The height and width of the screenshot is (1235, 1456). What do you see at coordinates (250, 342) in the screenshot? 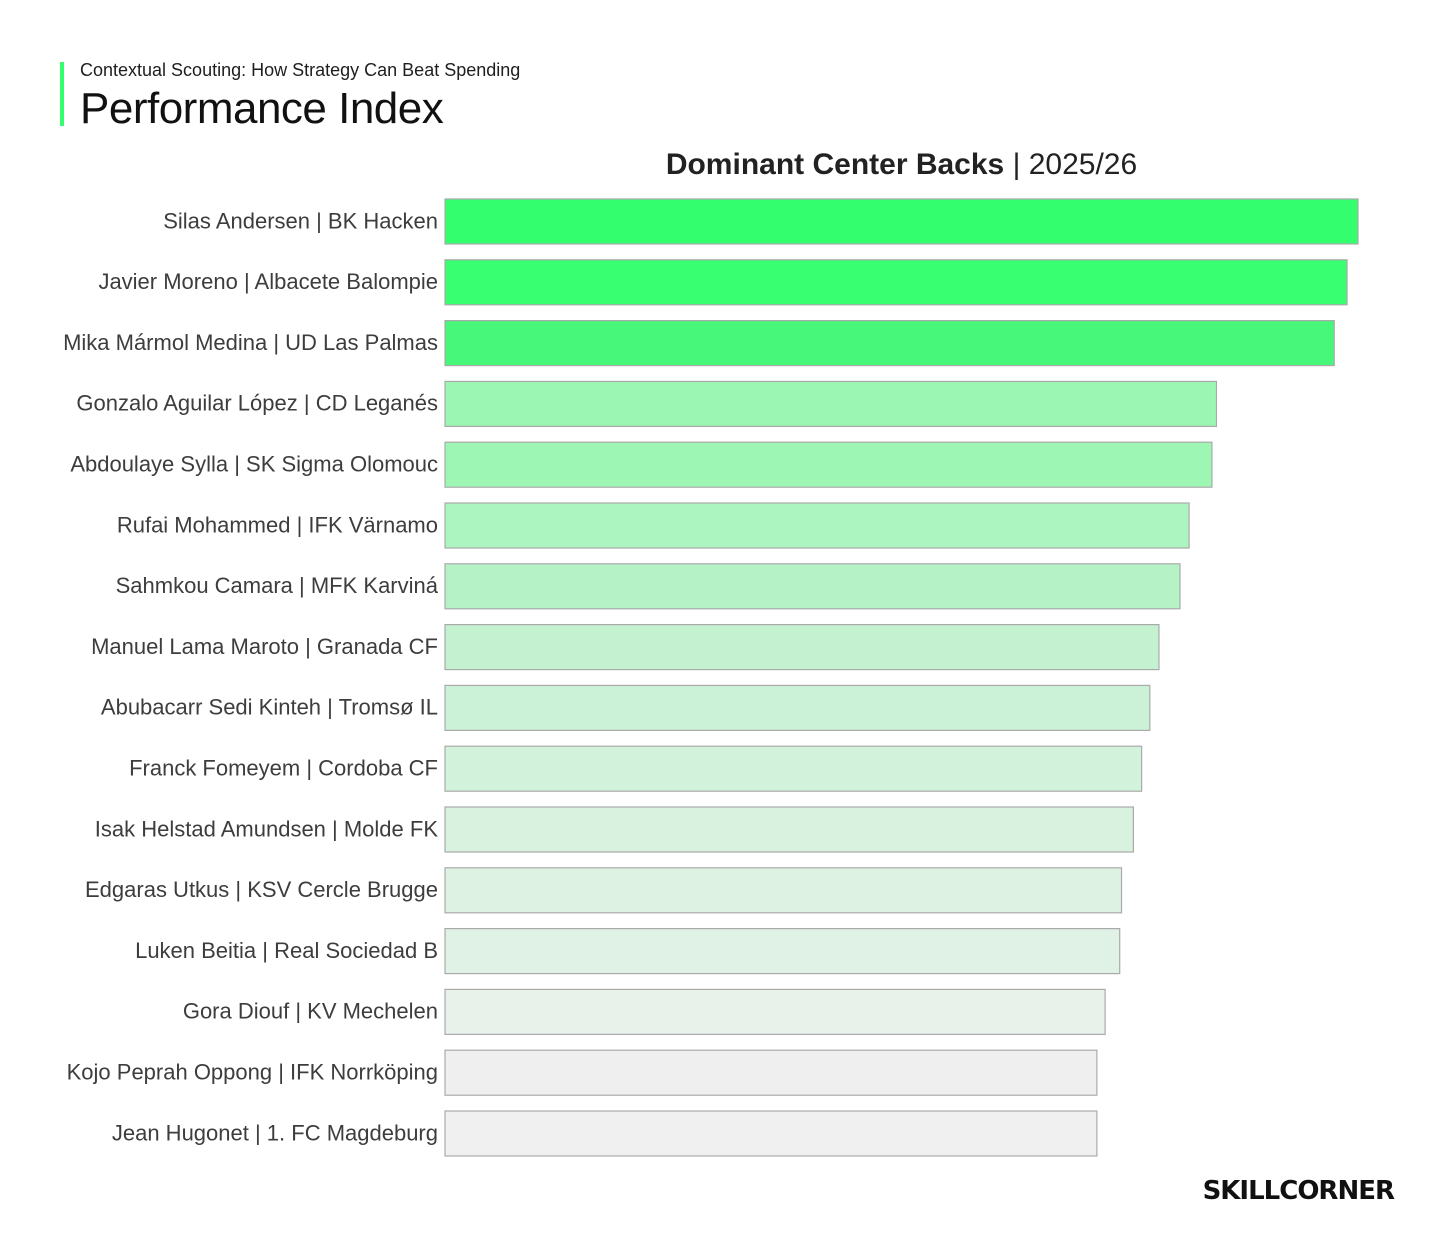
I see `category-label: Mika Mármol Medina | UD Las Palmas` at bounding box center [250, 342].